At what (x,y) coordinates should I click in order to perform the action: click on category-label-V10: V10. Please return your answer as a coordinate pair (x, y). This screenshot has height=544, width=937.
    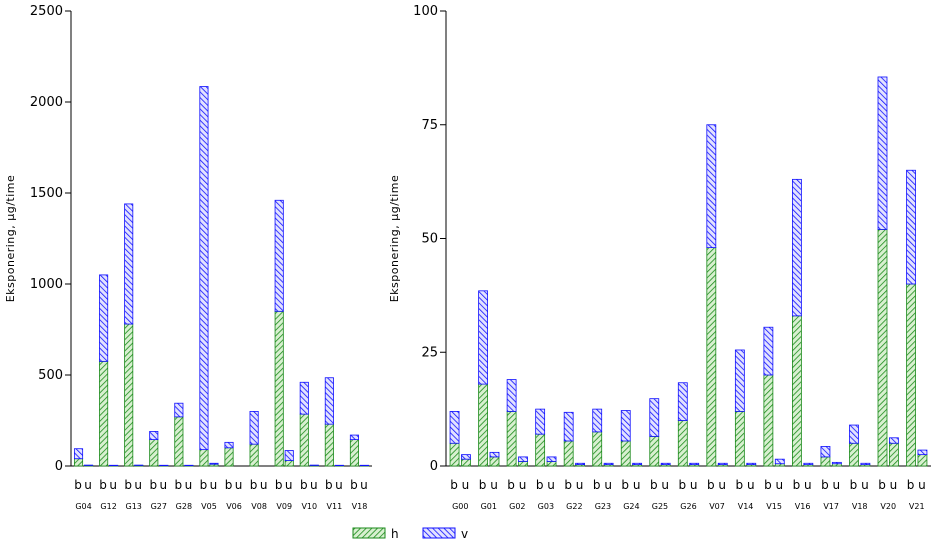
    Looking at the image, I should click on (309, 506).